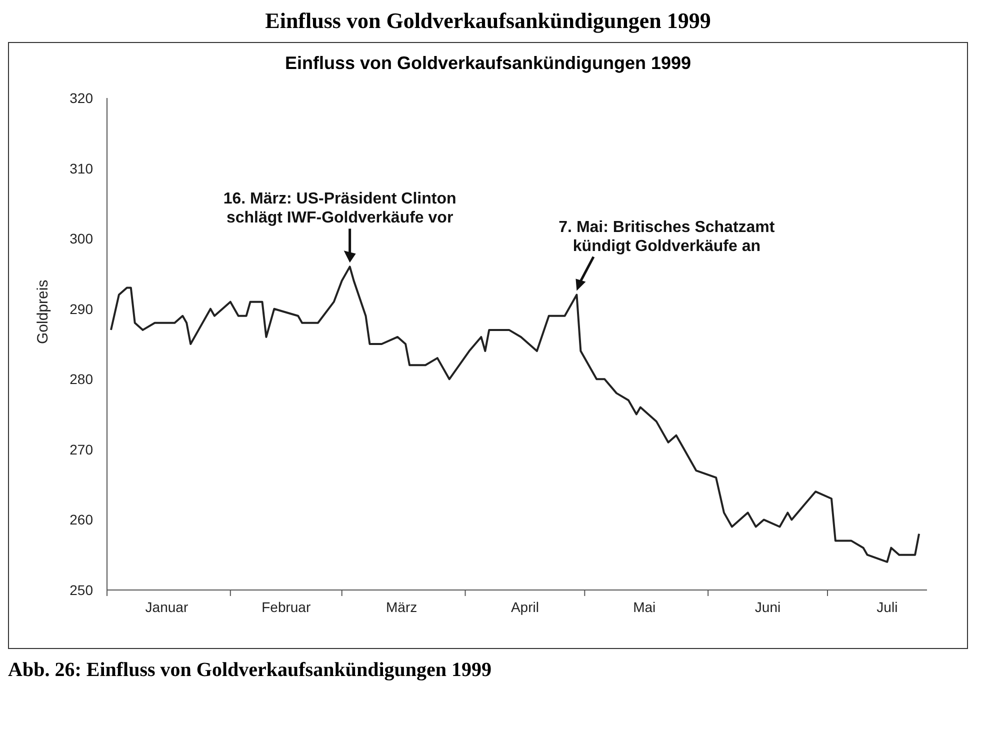 This screenshot has height=750, width=982. I want to click on y-tick-label: 280, so click(82, 379).